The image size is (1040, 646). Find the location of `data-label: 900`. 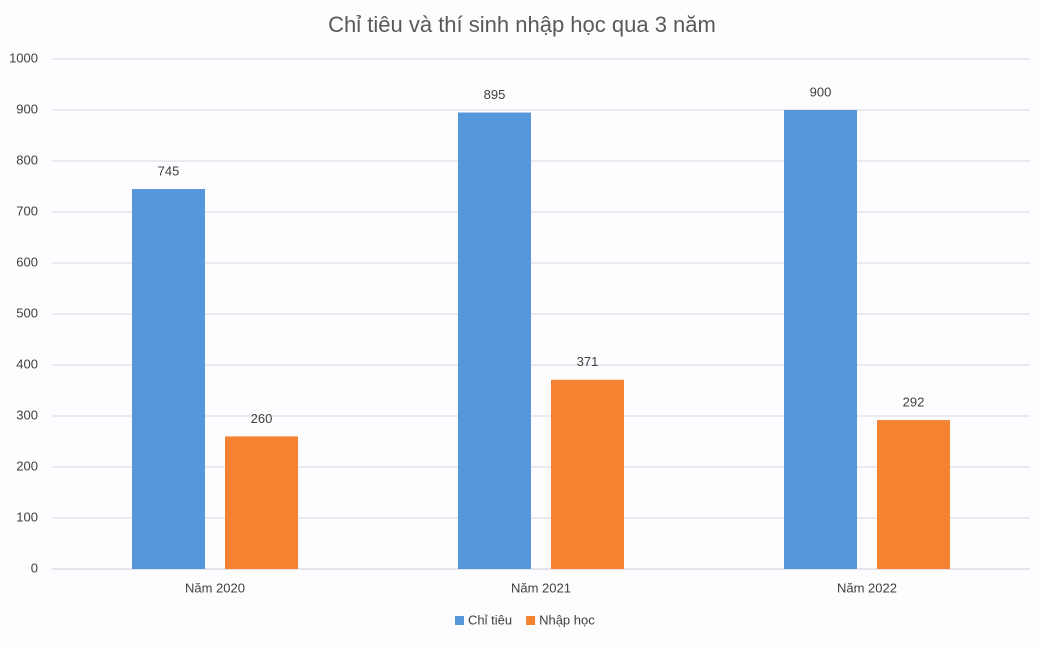

data-label: 900 is located at coordinates (821, 91).